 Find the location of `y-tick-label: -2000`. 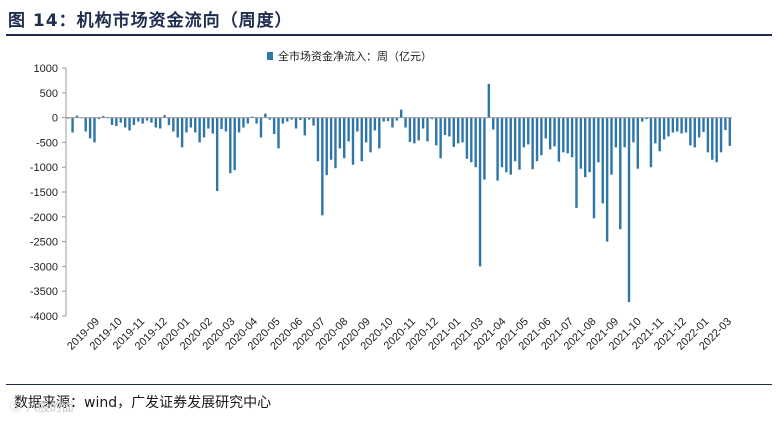

y-tick-label: -2000 is located at coordinates (44, 218).